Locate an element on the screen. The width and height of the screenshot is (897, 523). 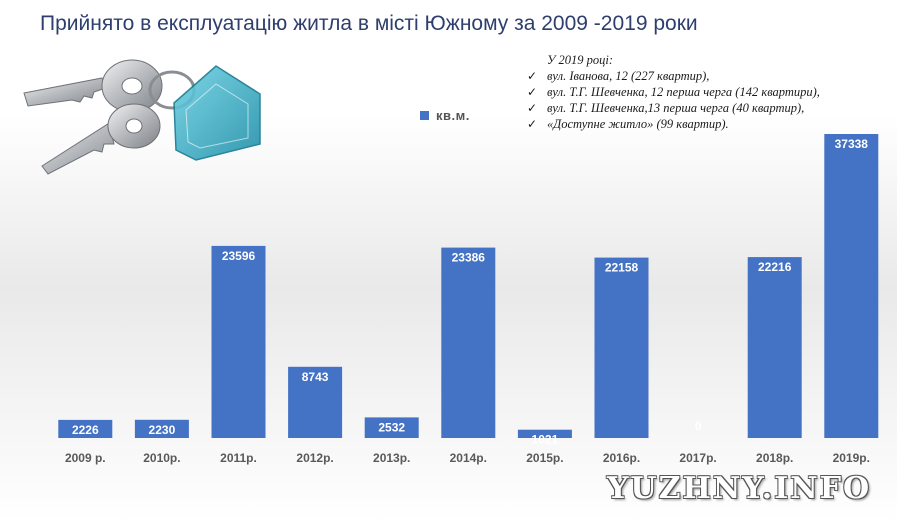
legend-label: кв.м. is located at coordinates (453, 115).